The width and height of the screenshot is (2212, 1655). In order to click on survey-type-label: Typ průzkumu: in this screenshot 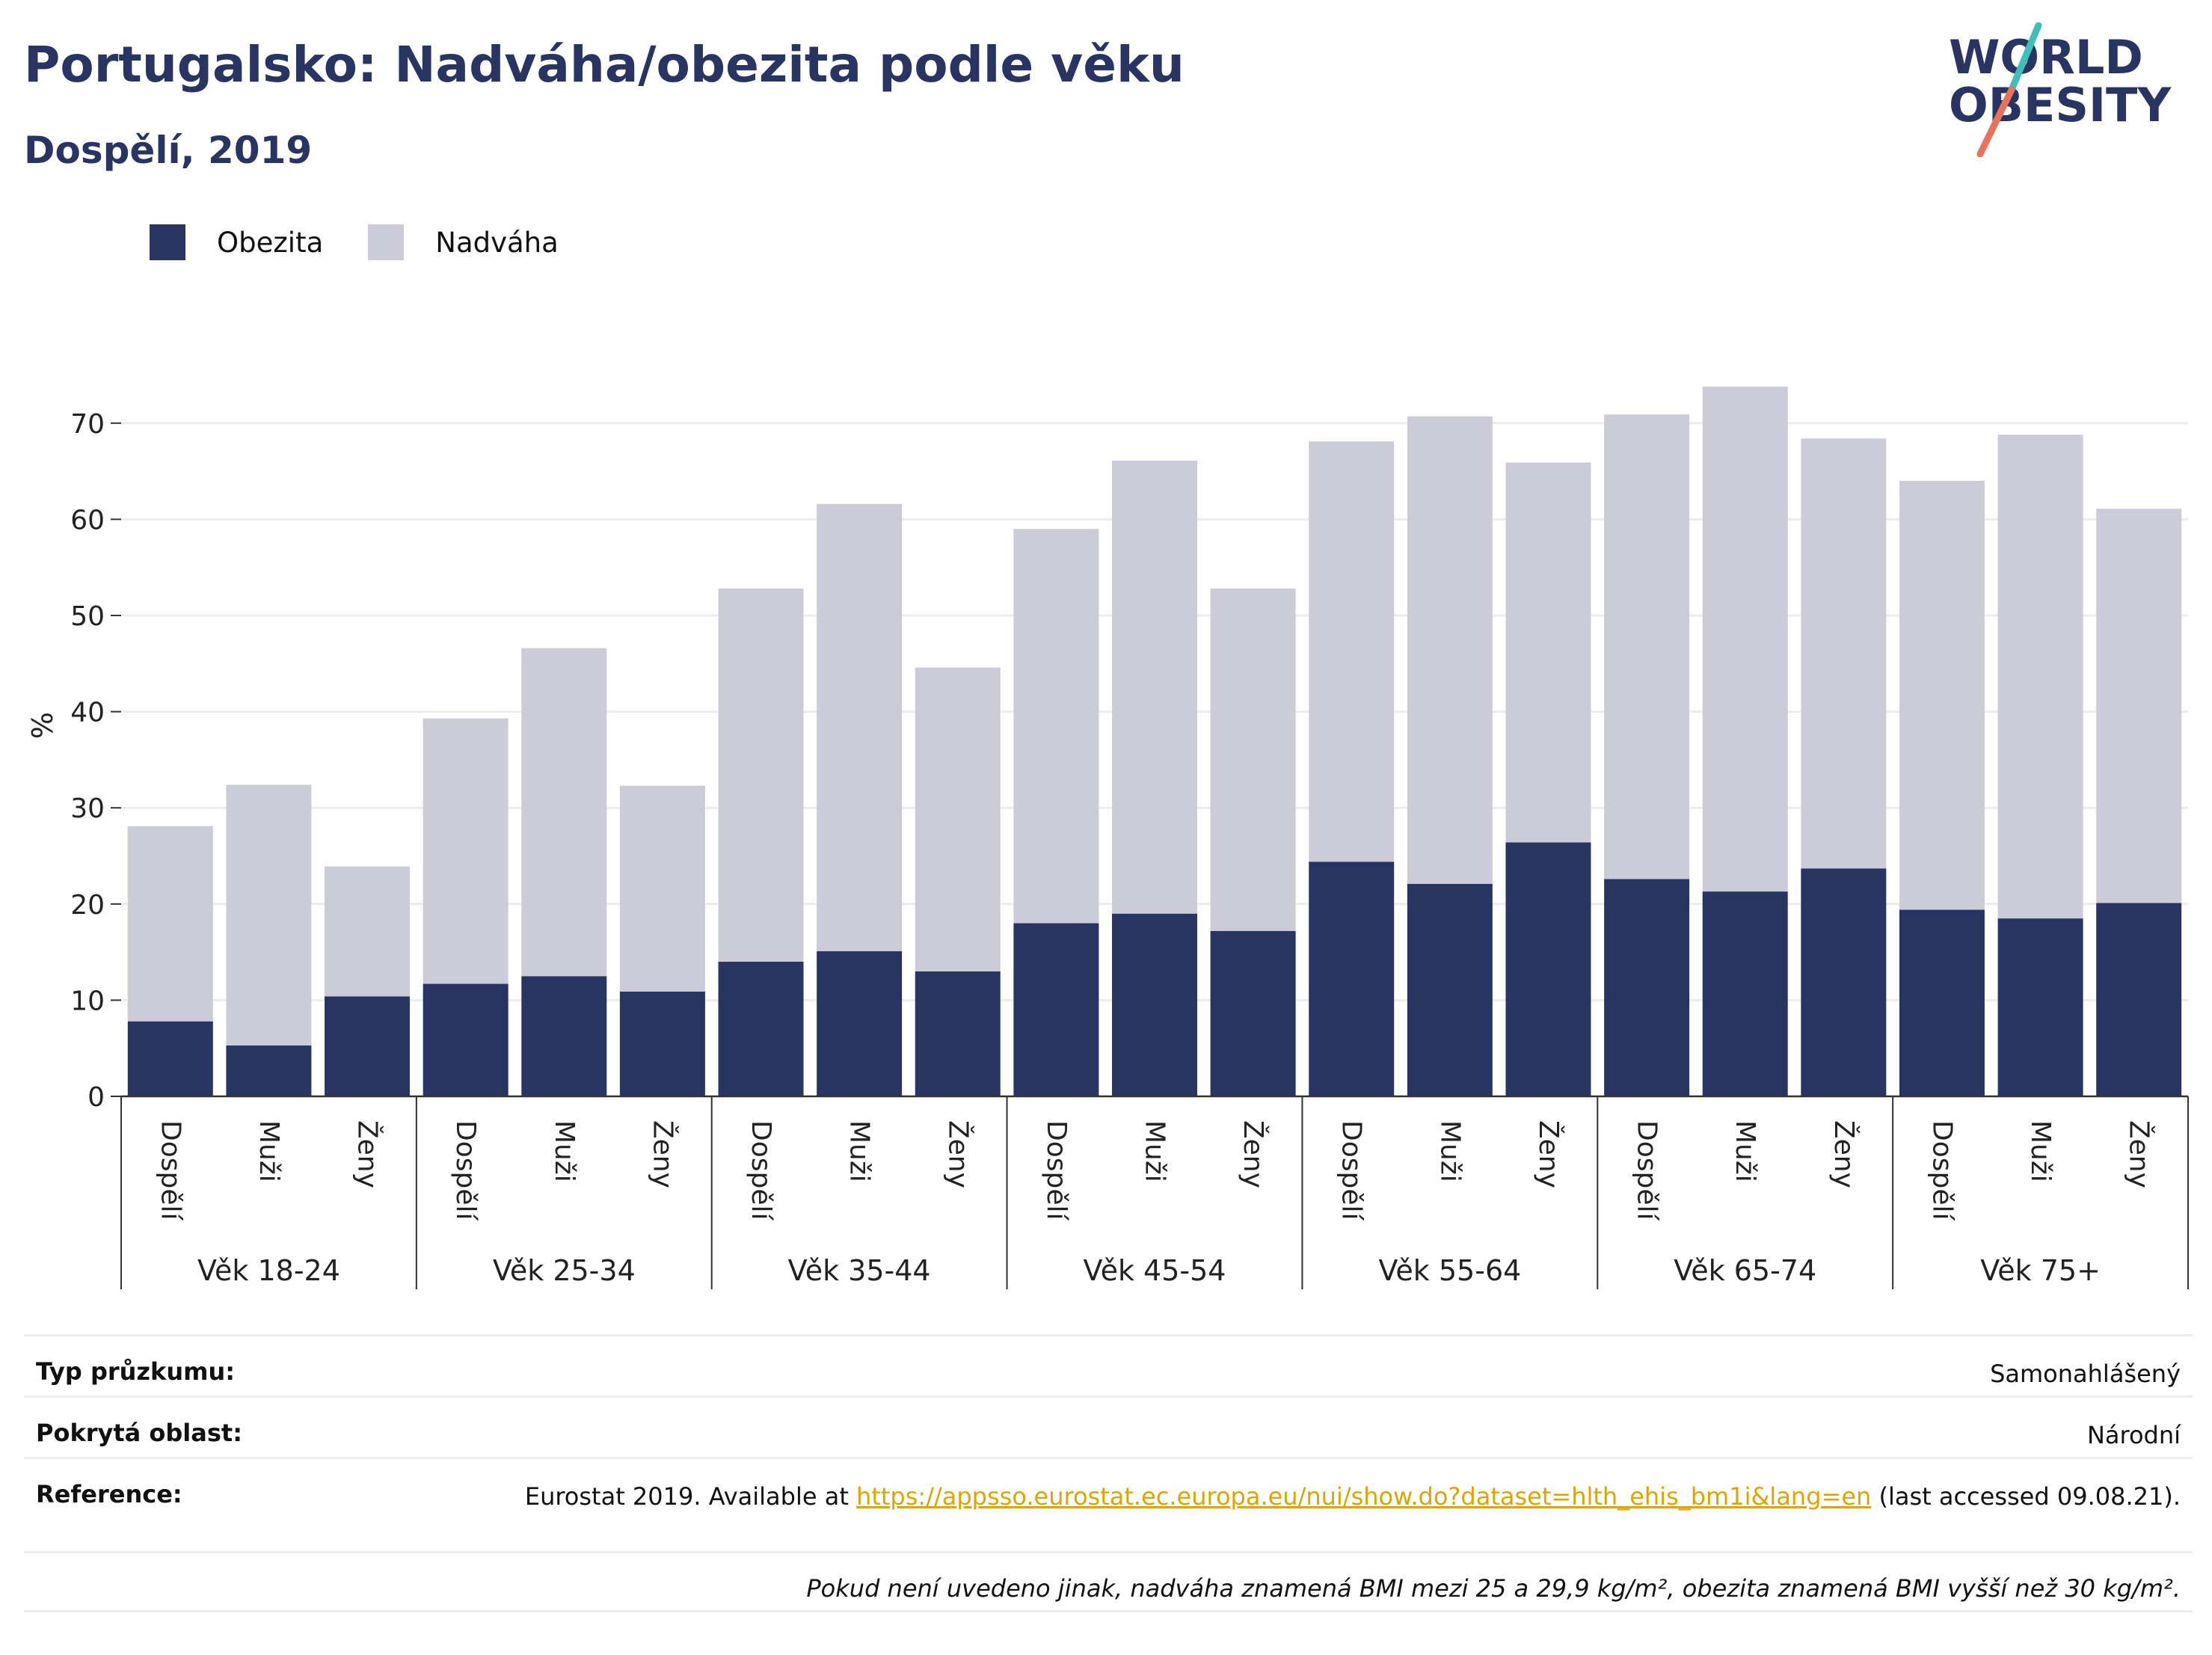, I will do `click(136, 1371)`.